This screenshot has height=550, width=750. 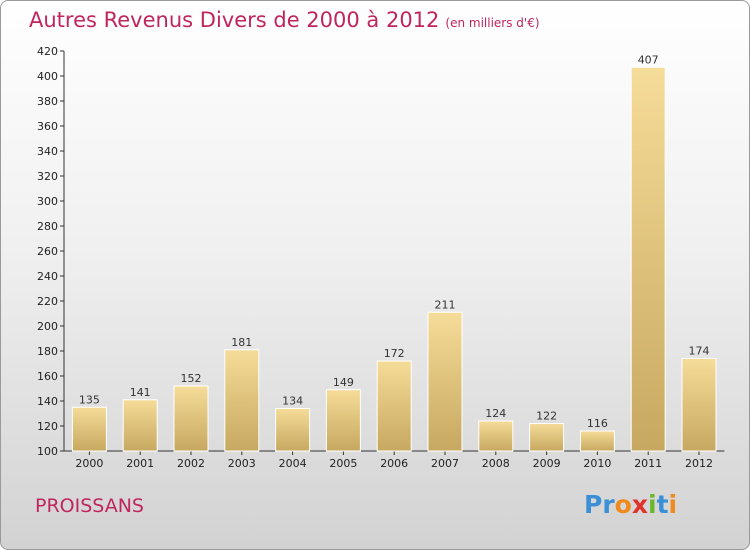 What do you see at coordinates (547, 437) in the screenshot?
I see `bar-2009` at bounding box center [547, 437].